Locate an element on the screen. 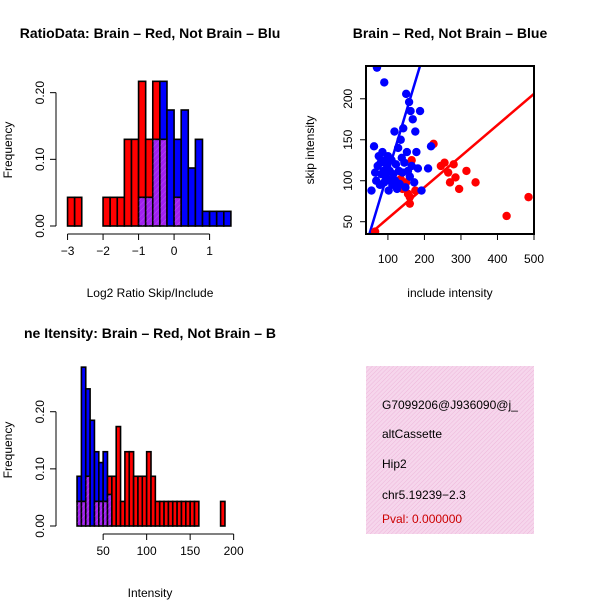 This screenshot has height=600, width=600. info-gene: Hip2 is located at coordinates (394, 464).